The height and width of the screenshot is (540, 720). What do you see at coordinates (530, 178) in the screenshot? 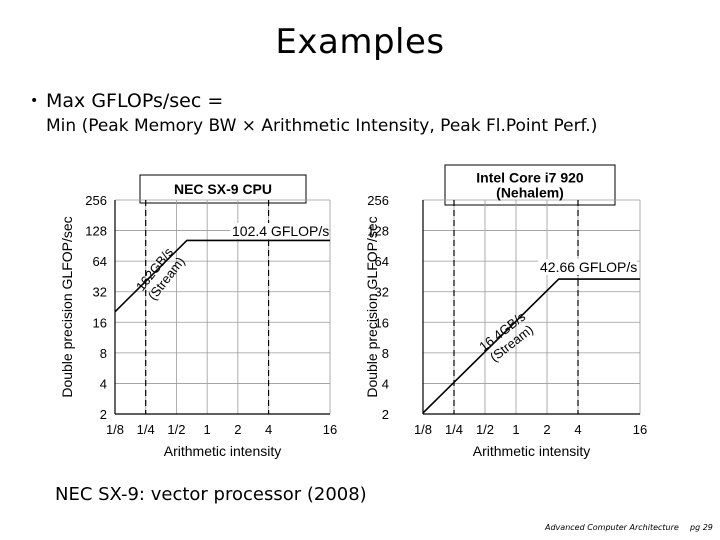
I see `chart-title: Intel Core i7 920` at bounding box center [530, 178].